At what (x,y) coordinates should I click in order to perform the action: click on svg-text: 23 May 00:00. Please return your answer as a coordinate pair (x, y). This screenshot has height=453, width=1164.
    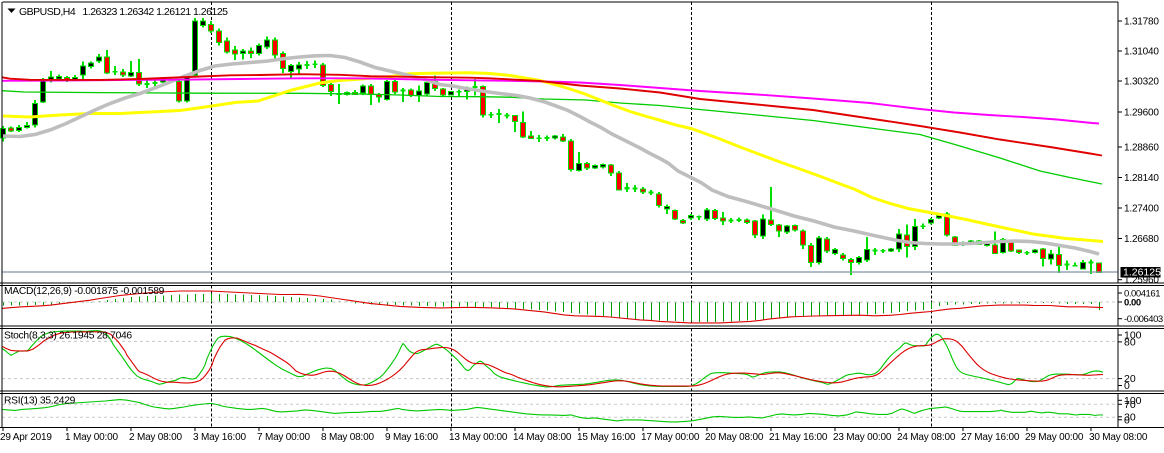
    Looking at the image, I should click on (862, 437).